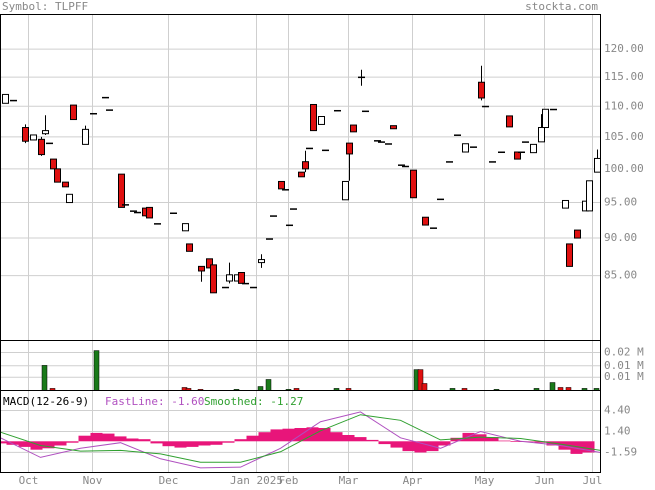  What do you see at coordinates (624, 48) in the screenshot?
I see `y-tick-label: 120.00` at bounding box center [624, 48].